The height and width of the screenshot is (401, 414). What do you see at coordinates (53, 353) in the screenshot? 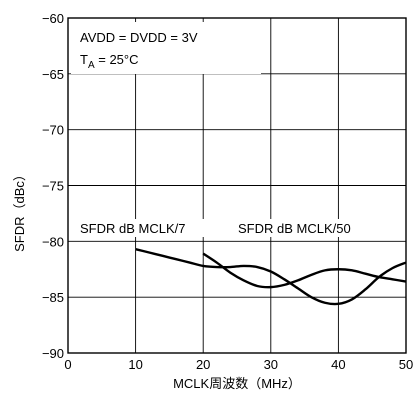
I see `y-tick-label: −90` at bounding box center [53, 353].